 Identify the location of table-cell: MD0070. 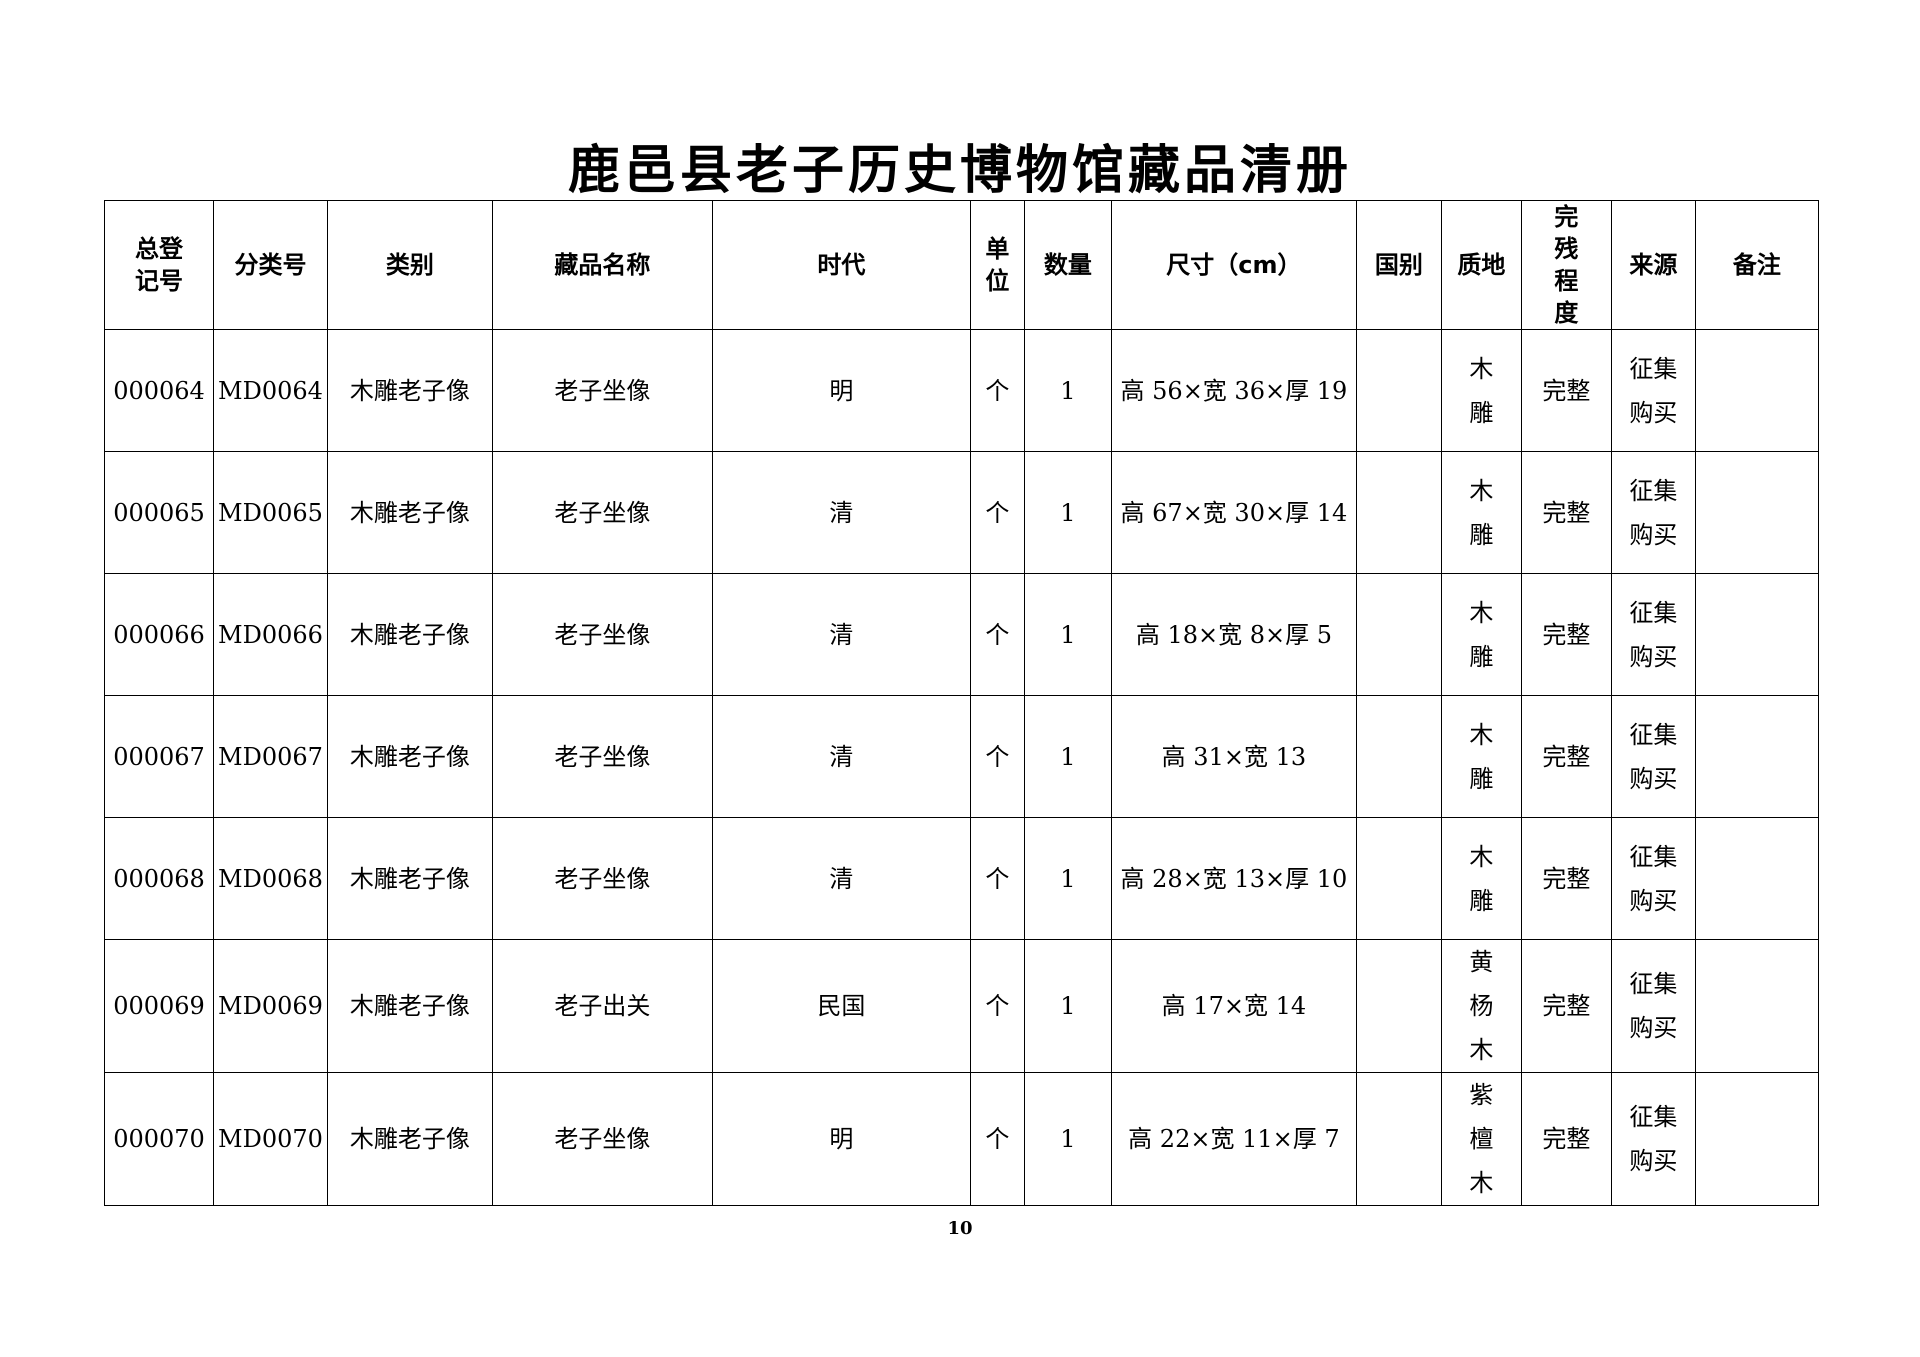
(270, 1139).